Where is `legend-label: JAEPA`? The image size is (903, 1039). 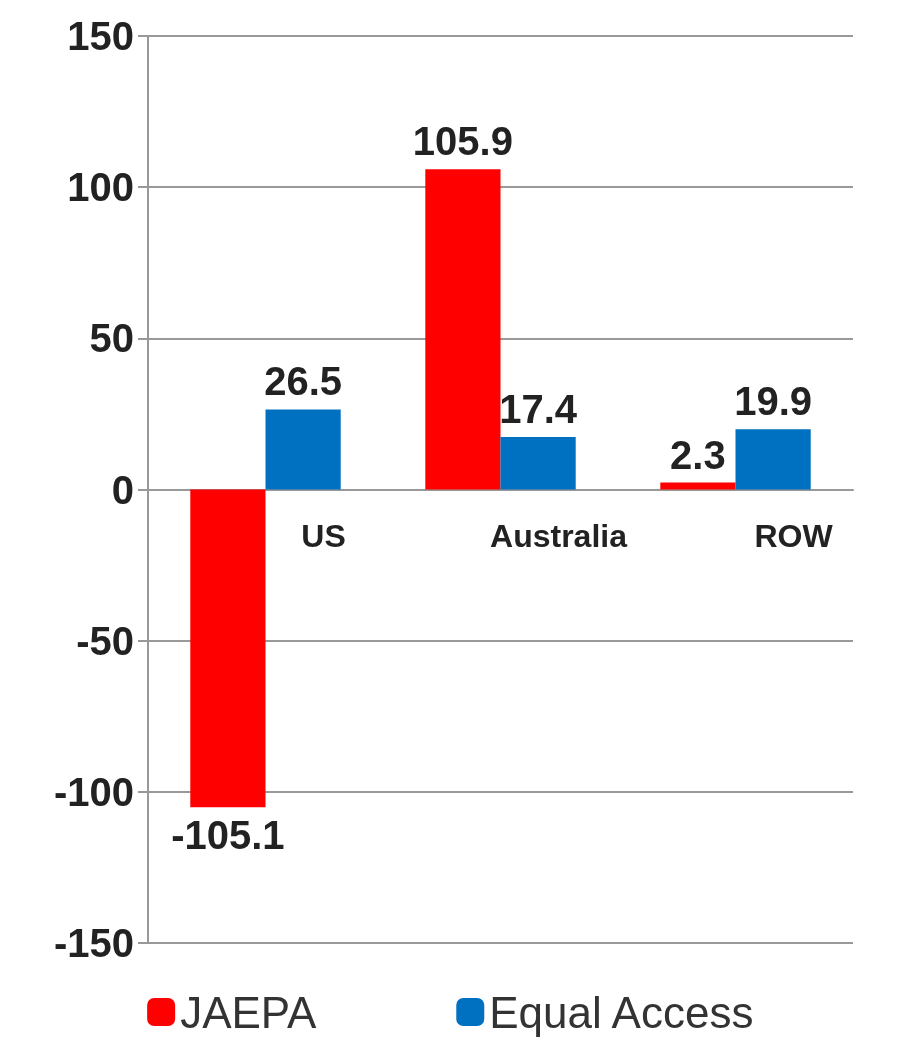
legend-label: JAEPA is located at coordinates (248, 1012).